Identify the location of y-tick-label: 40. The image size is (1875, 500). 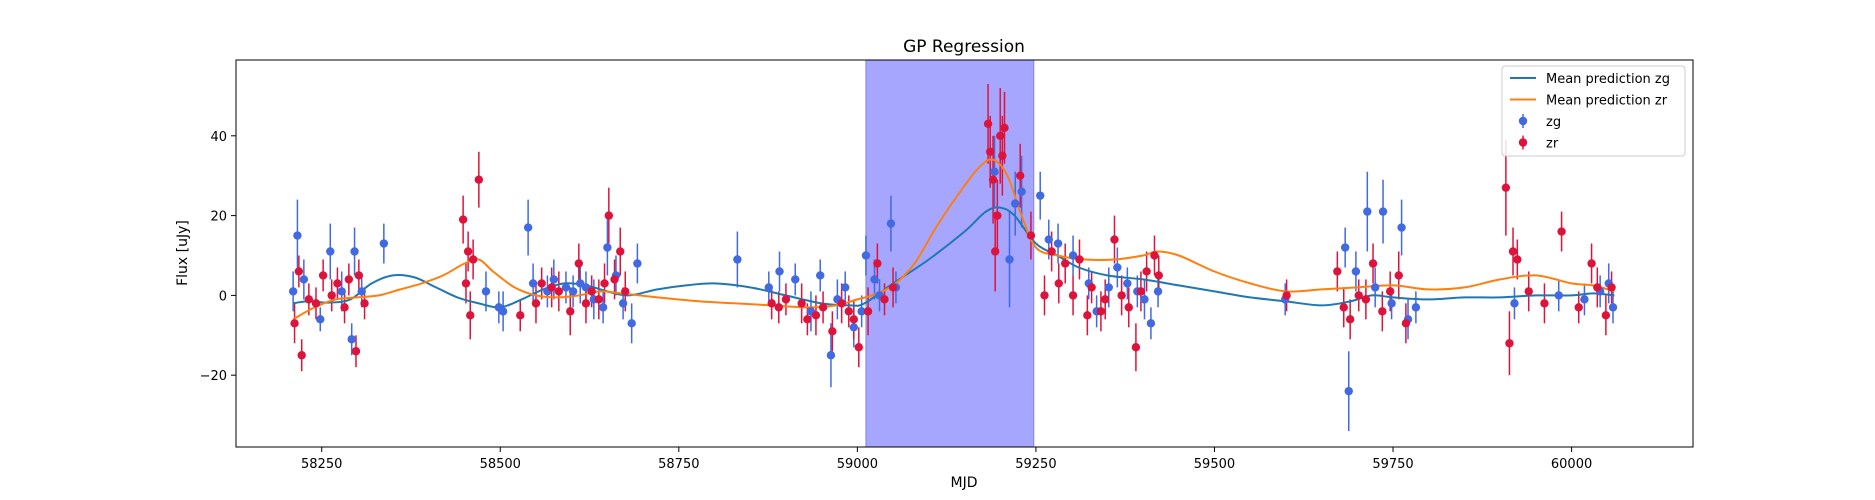
(218, 137).